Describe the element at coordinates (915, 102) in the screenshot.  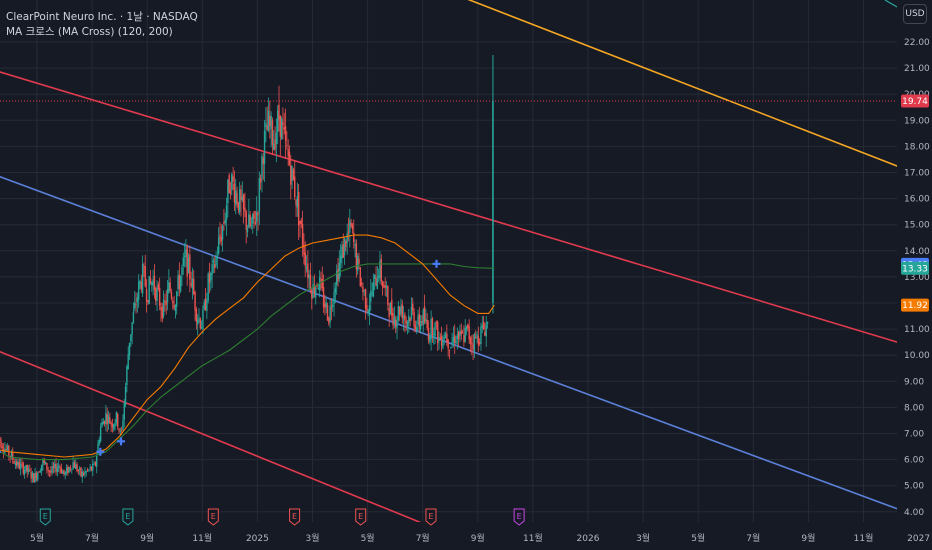
I see `price-label-text: 19.74` at that location.